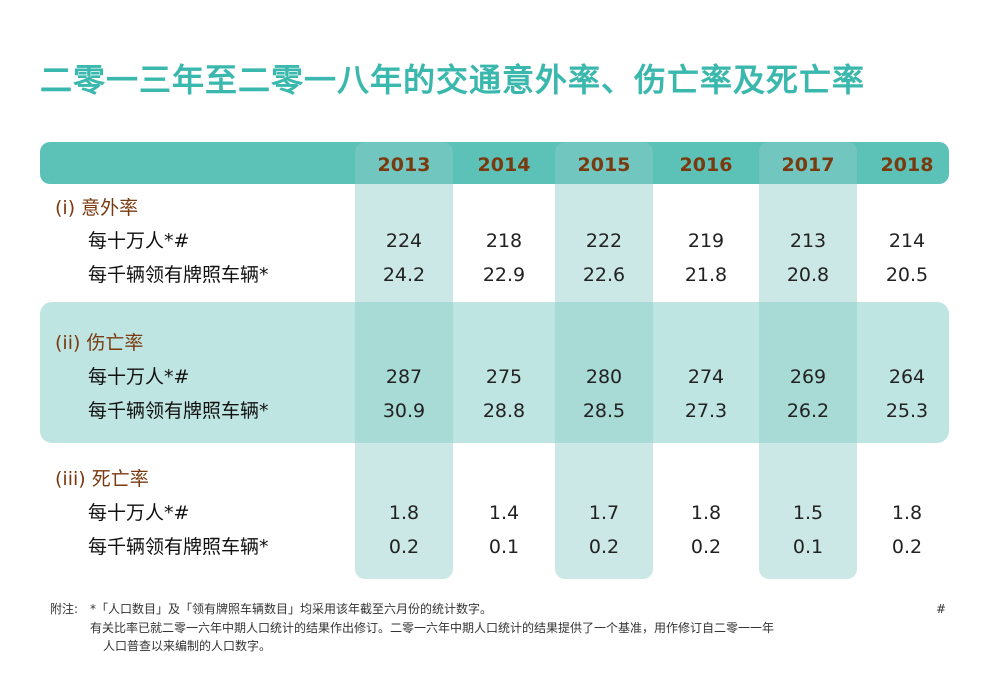  I want to click on section-fatality-rate-label: (iii) 死亡率, so click(102, 479).